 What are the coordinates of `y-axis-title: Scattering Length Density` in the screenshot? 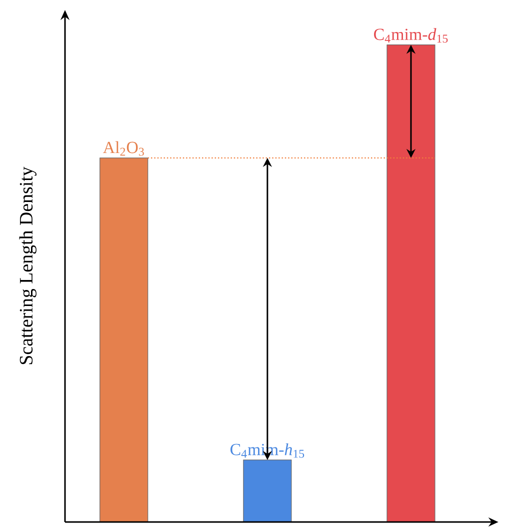 It's located at (27, 265).